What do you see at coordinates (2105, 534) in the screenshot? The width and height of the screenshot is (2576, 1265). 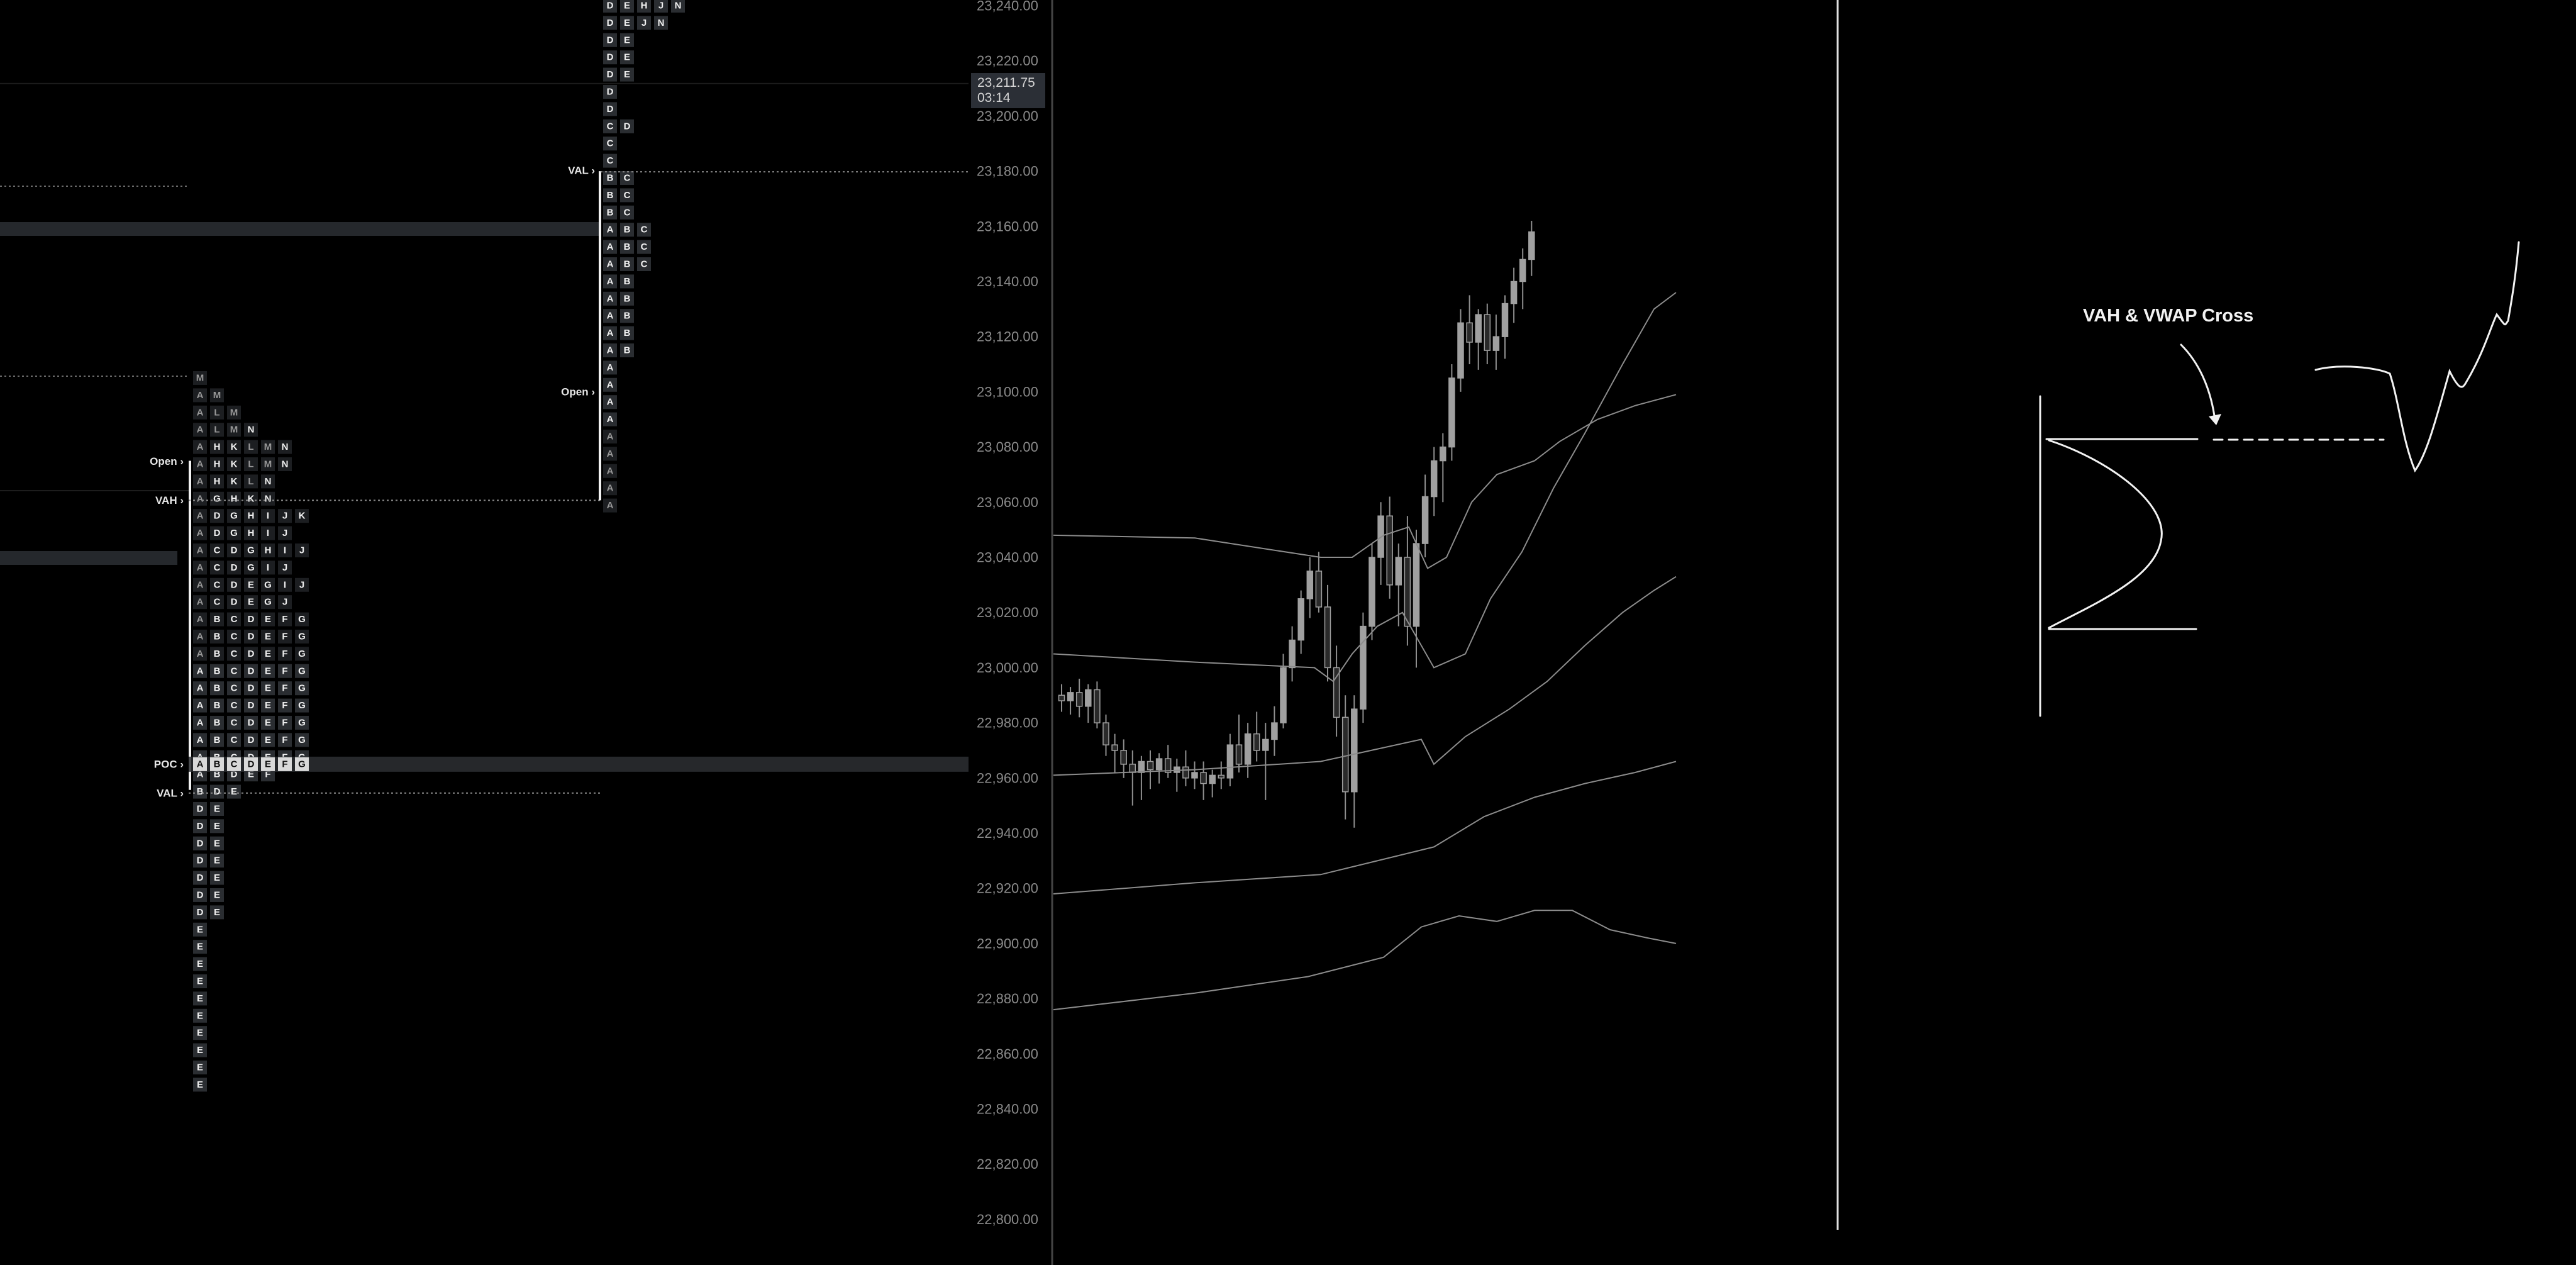 I see `profile-curve-sketch` at bounding box center [2105, 534].